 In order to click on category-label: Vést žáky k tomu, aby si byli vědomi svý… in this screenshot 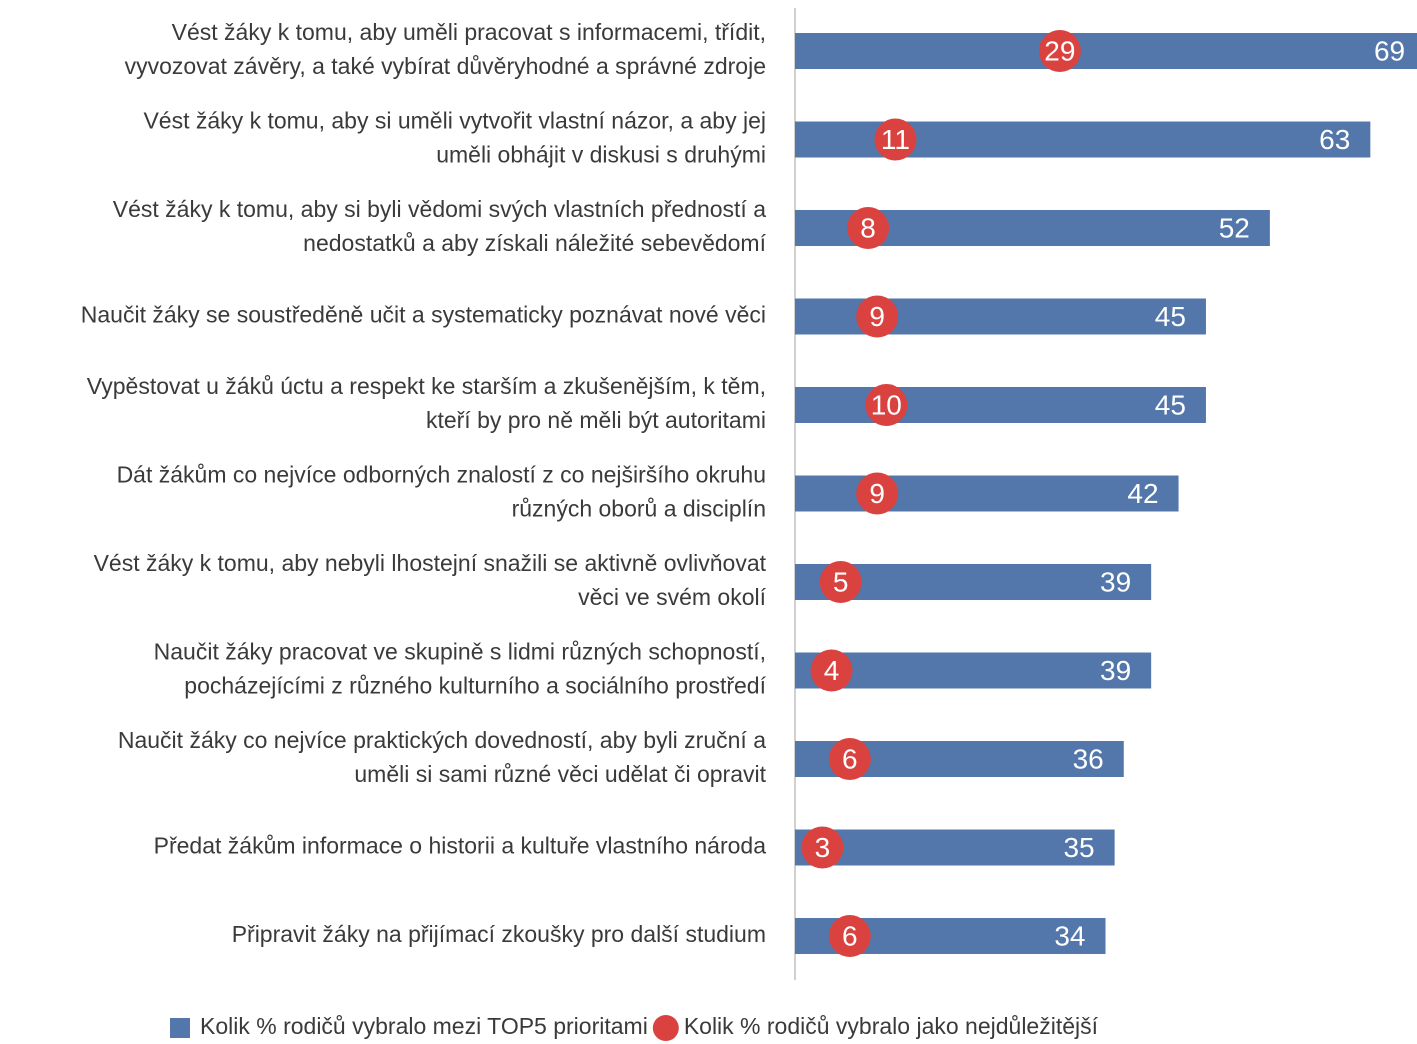, I will do `click(439, 209)`.